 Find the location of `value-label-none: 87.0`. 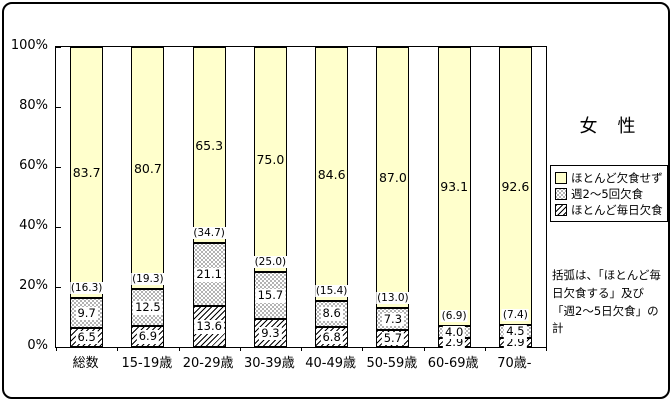

value-label-none: 87.0 is located at coordinates (392, 178).